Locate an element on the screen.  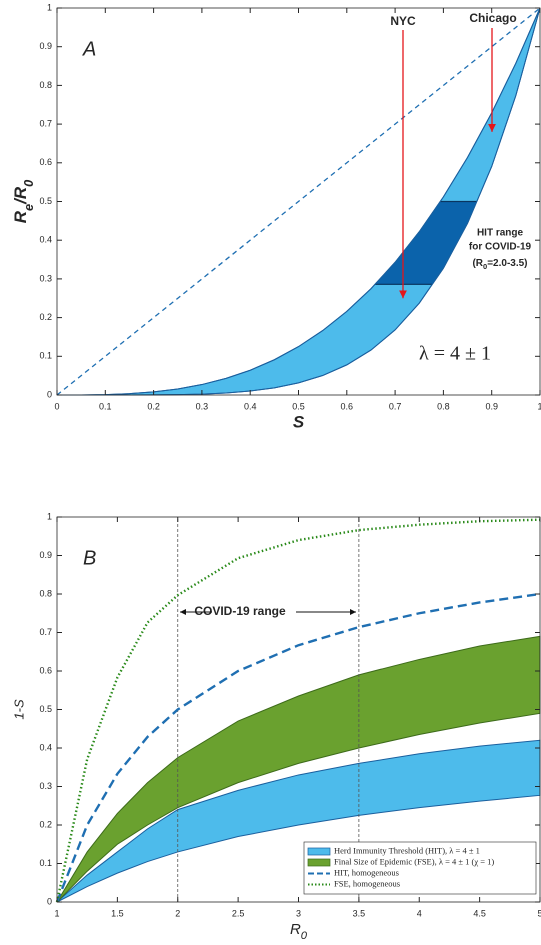
text-part: (R is located at coordinates (477, 263).